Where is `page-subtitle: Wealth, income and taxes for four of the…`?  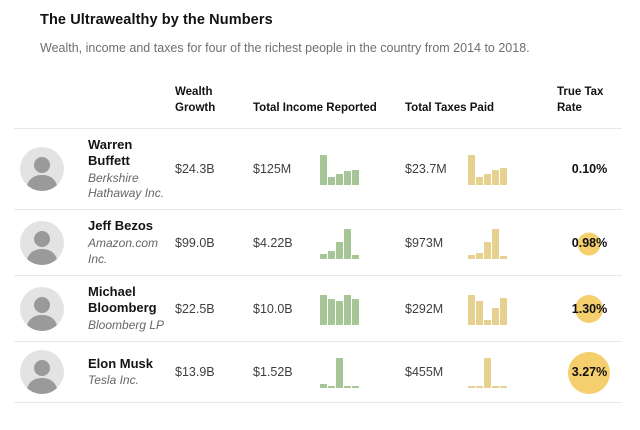 page-subtitle: Wealth, income and taxes for four of the… is located at coordinates (285, 48).